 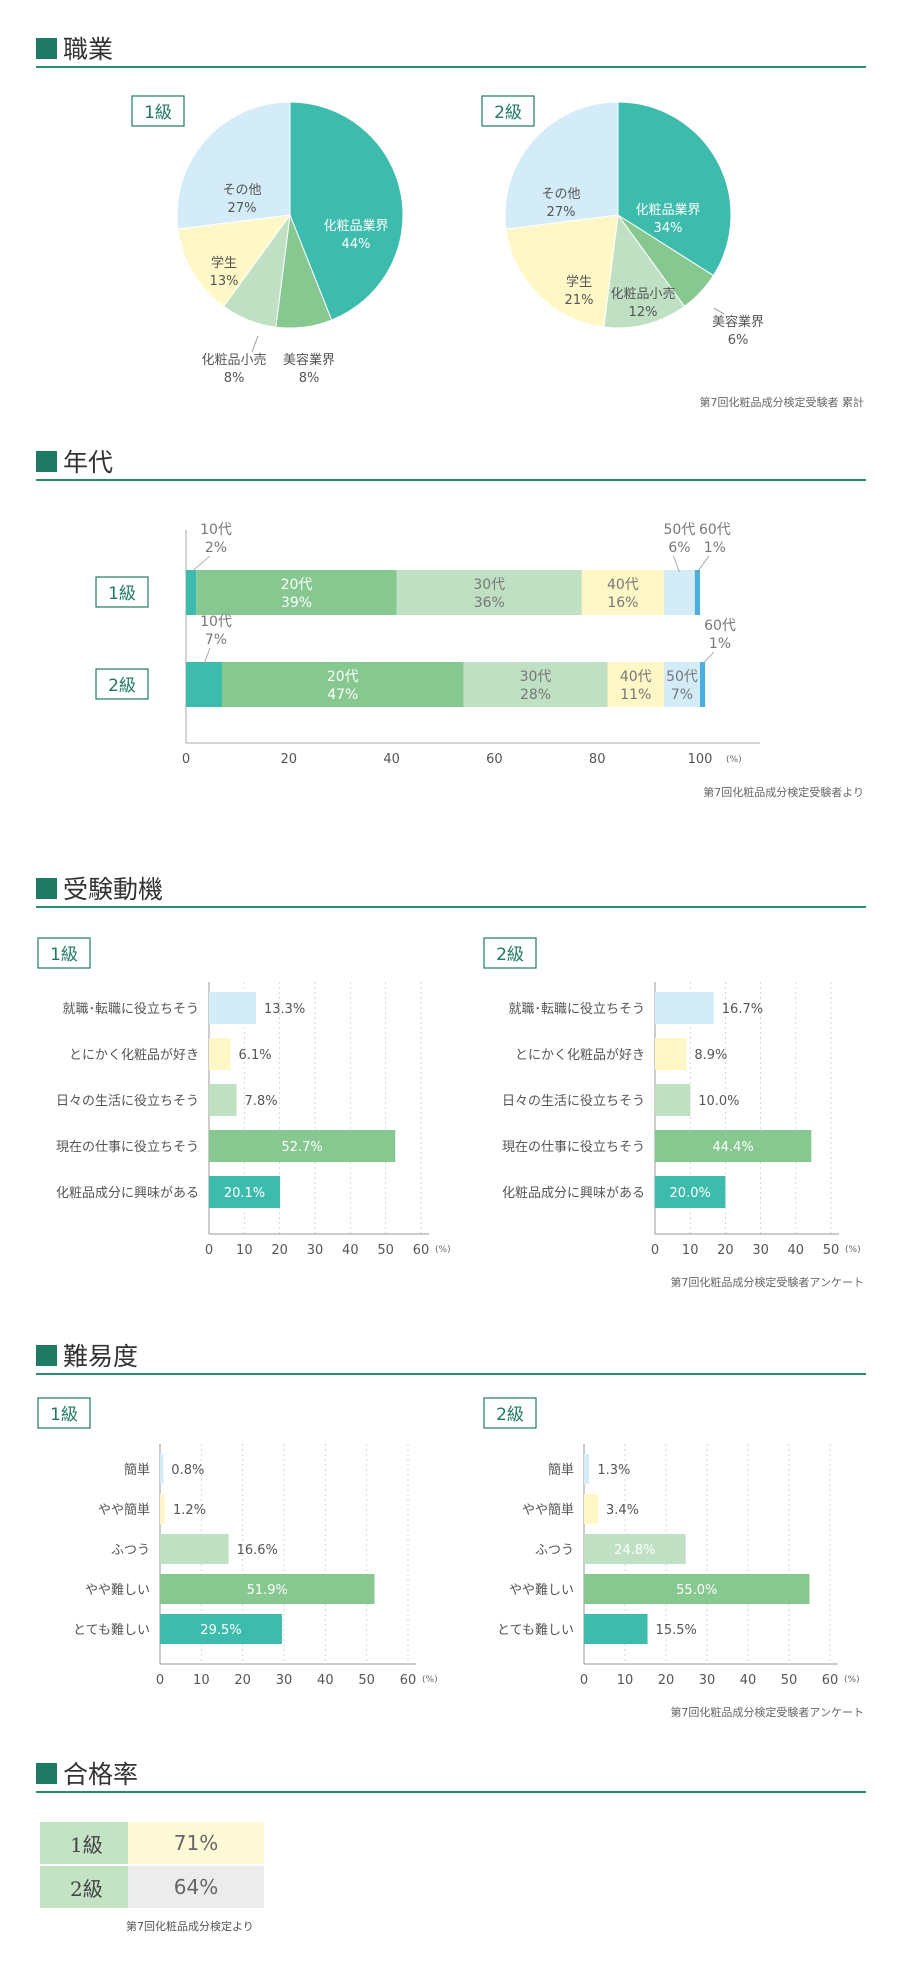 I want to click on source-note-age: 第7回化粧品成分検定受験者より, so click(x=783, y=792).